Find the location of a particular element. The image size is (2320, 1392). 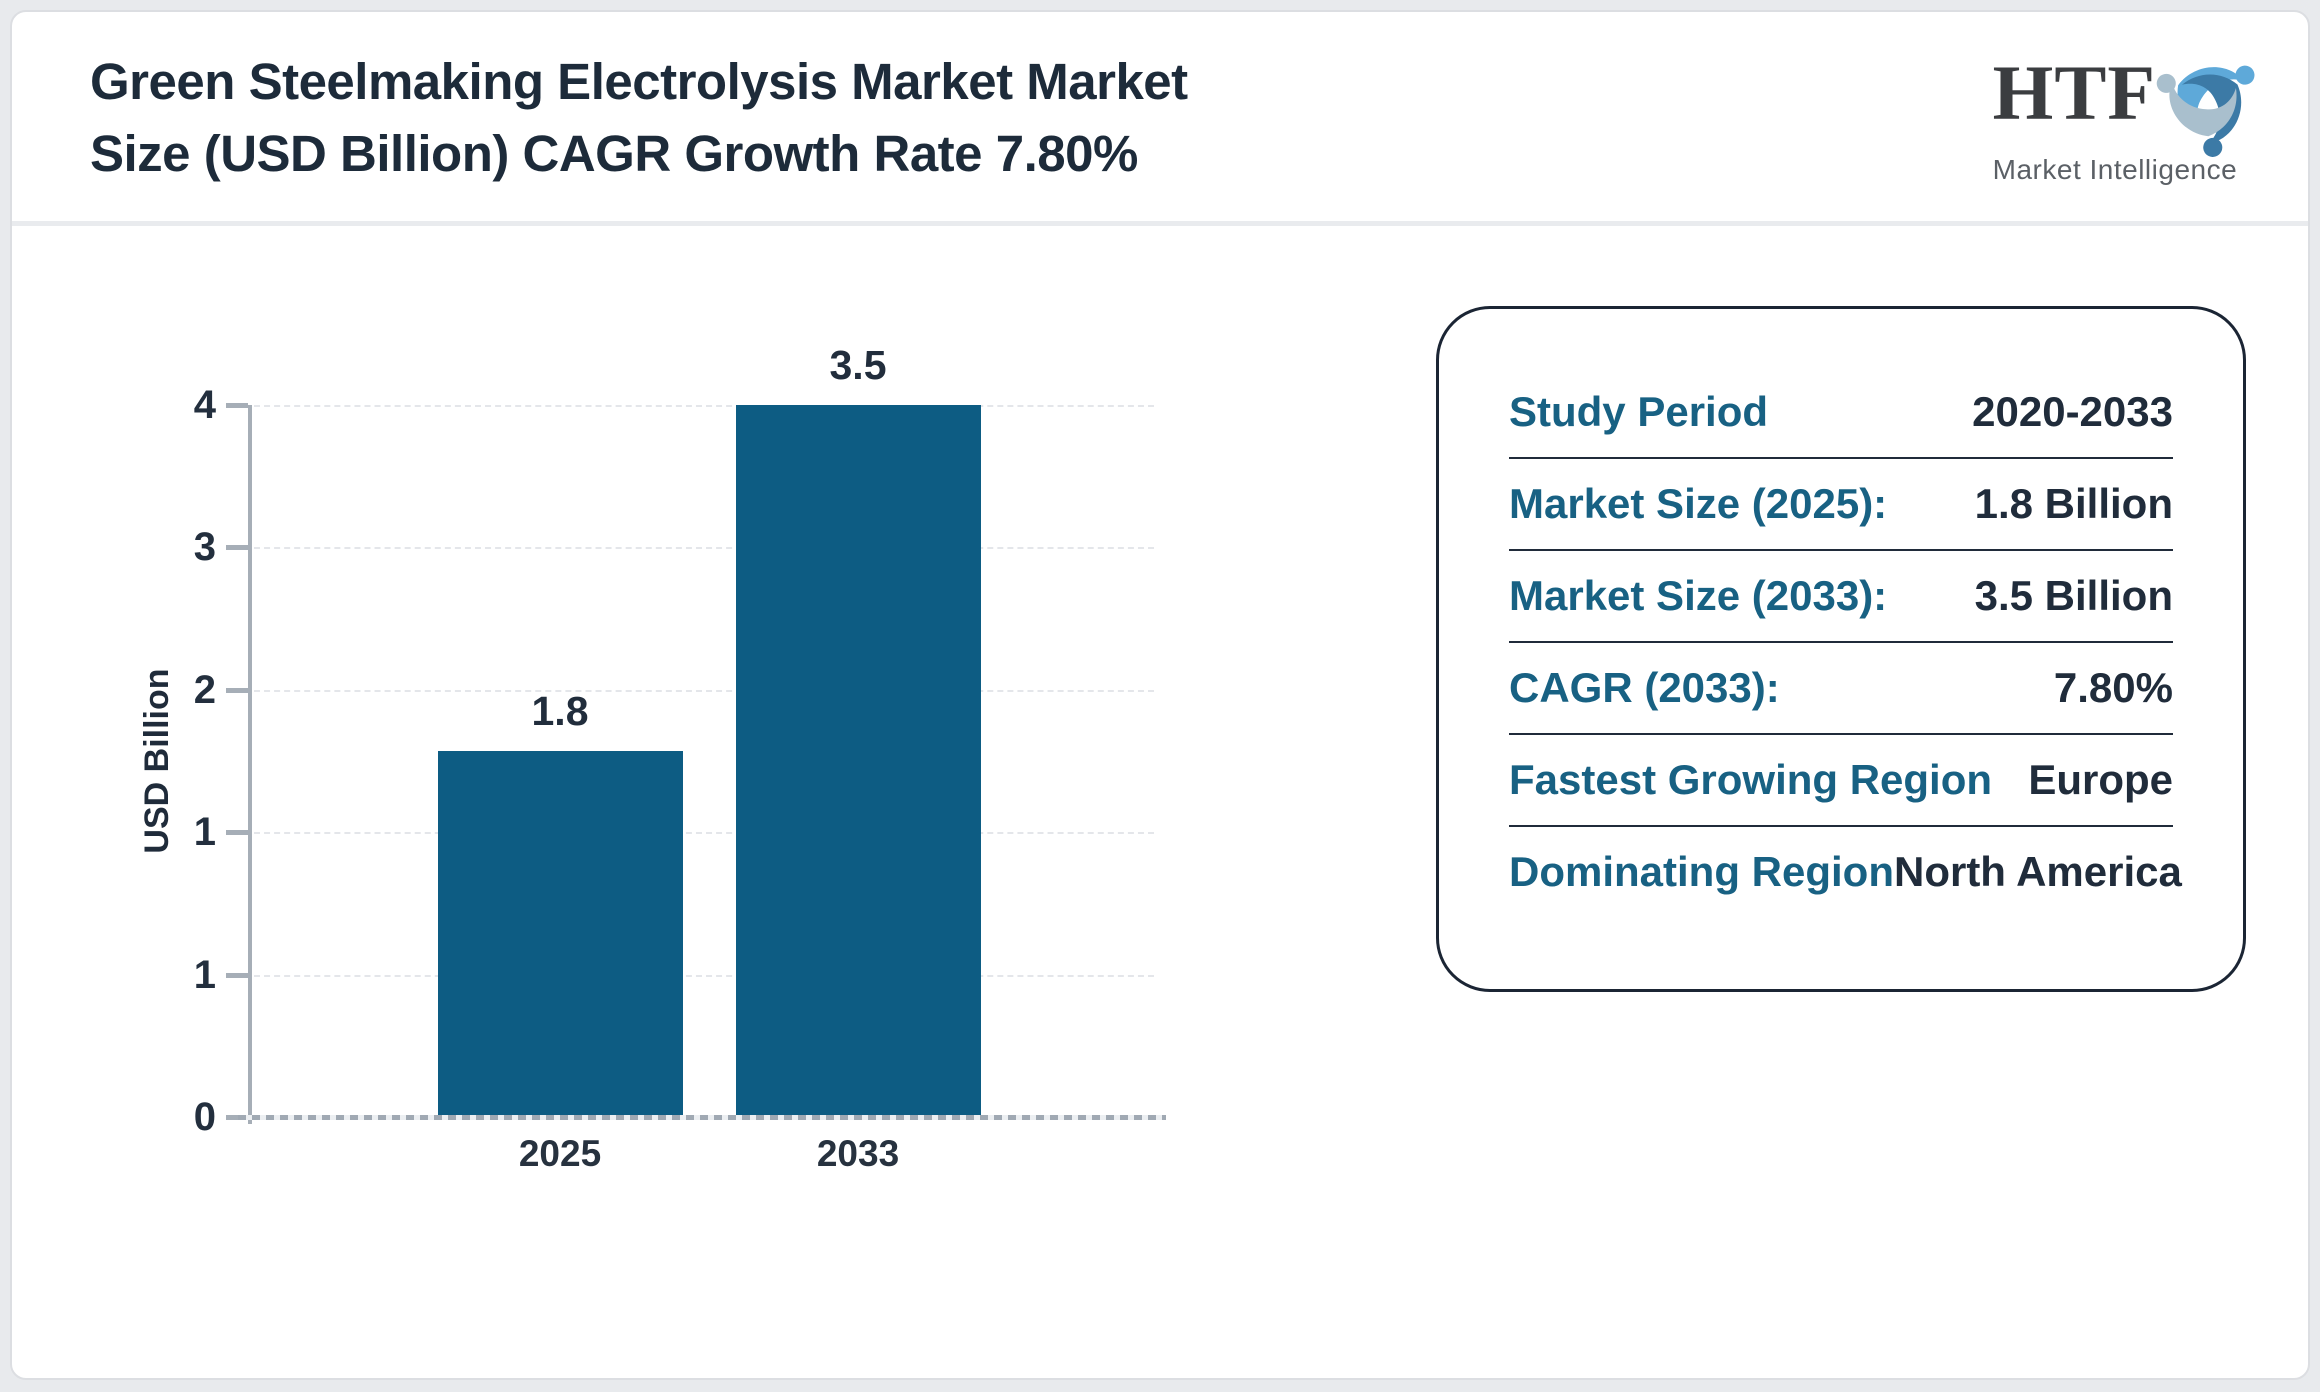

panel-label: Market Size (2025): is located at coordinates (1698, 503).